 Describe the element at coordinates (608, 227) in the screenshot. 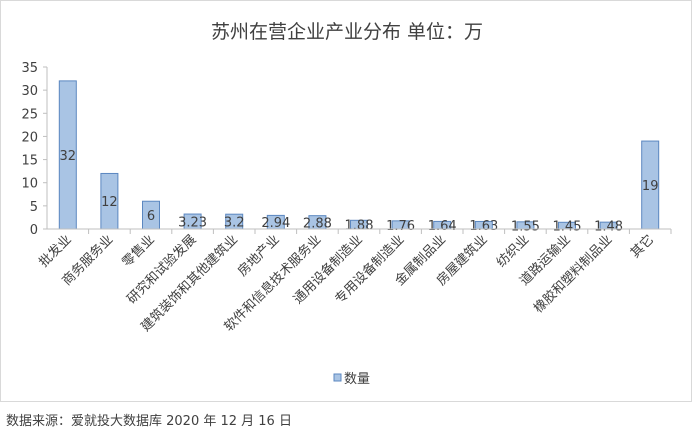

I see `data-label: 1.48` at that location.